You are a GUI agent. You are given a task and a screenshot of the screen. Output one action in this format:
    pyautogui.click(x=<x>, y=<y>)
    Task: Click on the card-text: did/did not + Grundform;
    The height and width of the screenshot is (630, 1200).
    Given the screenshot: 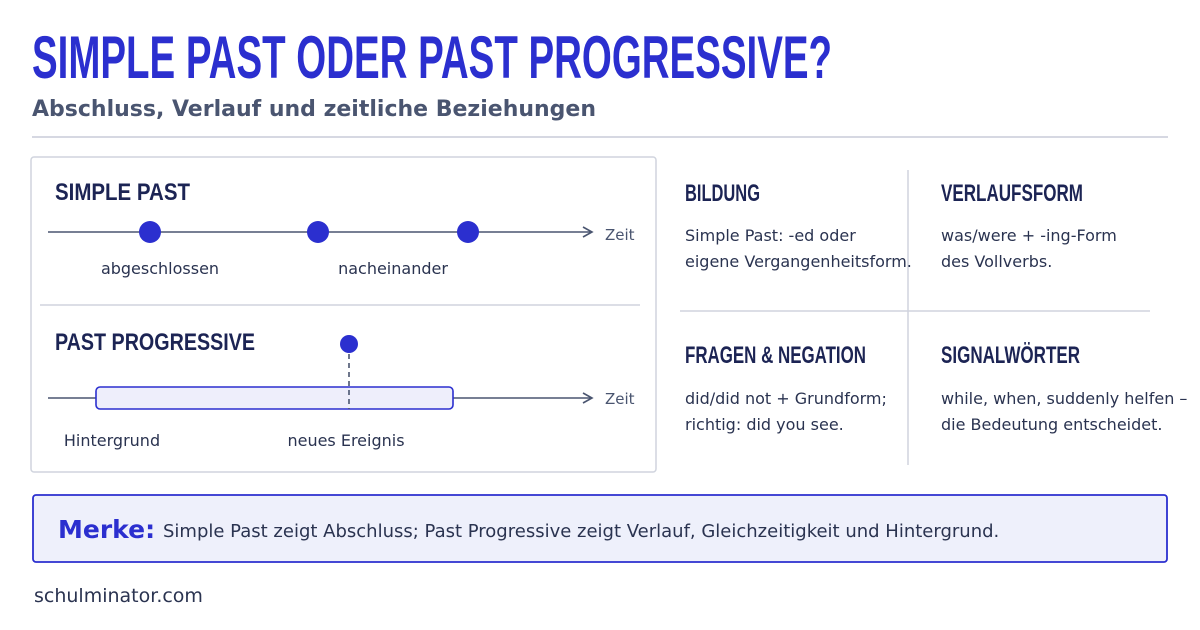 What is the action you would take?
    pyautogui.click(x=786, y=398)
    